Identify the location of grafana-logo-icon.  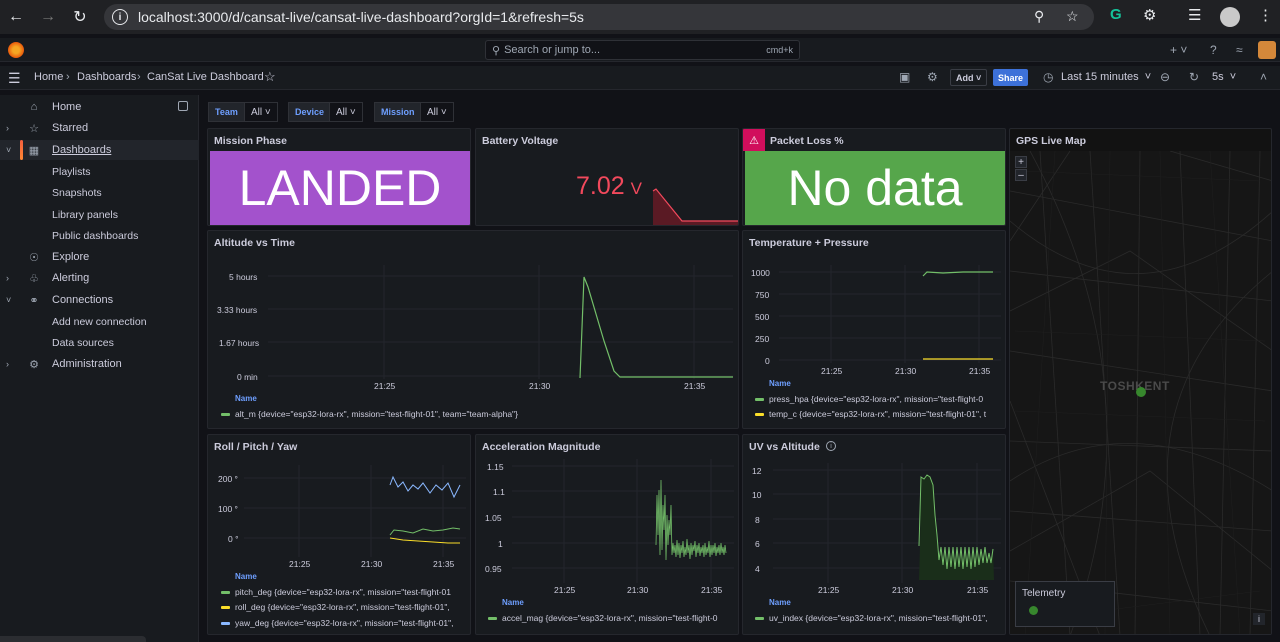
(16, 50).